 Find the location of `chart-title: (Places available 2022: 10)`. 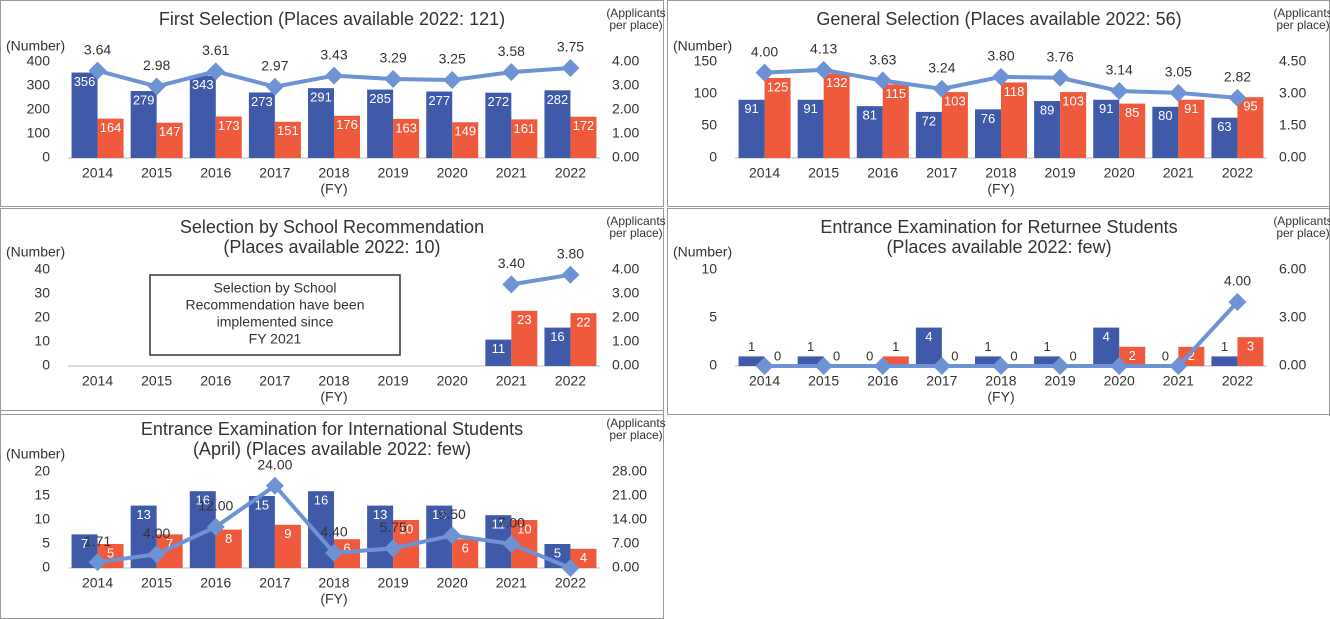

chart-title: (Places available 2022: 10) is located at coordinates (331, 247).